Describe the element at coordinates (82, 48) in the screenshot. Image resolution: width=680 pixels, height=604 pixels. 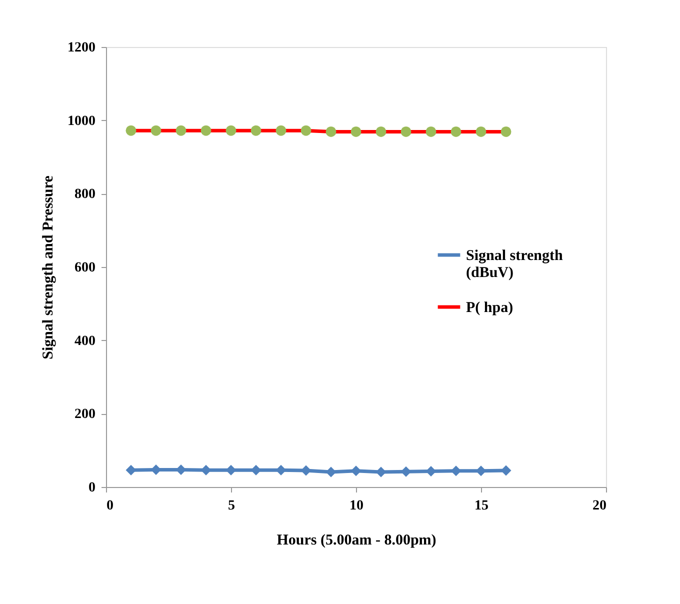
I see `y-tick-label: 1200` at that location.